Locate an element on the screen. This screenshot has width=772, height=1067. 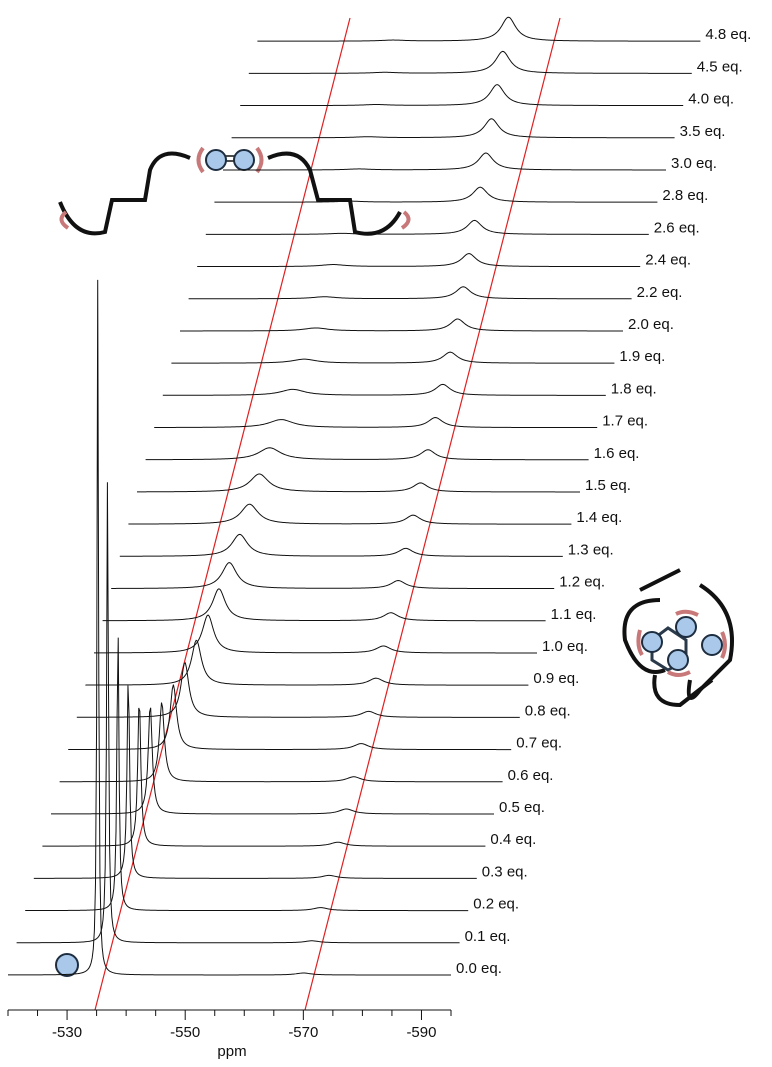
x-tick-label: -590 is located at coordinates (421, 1032).